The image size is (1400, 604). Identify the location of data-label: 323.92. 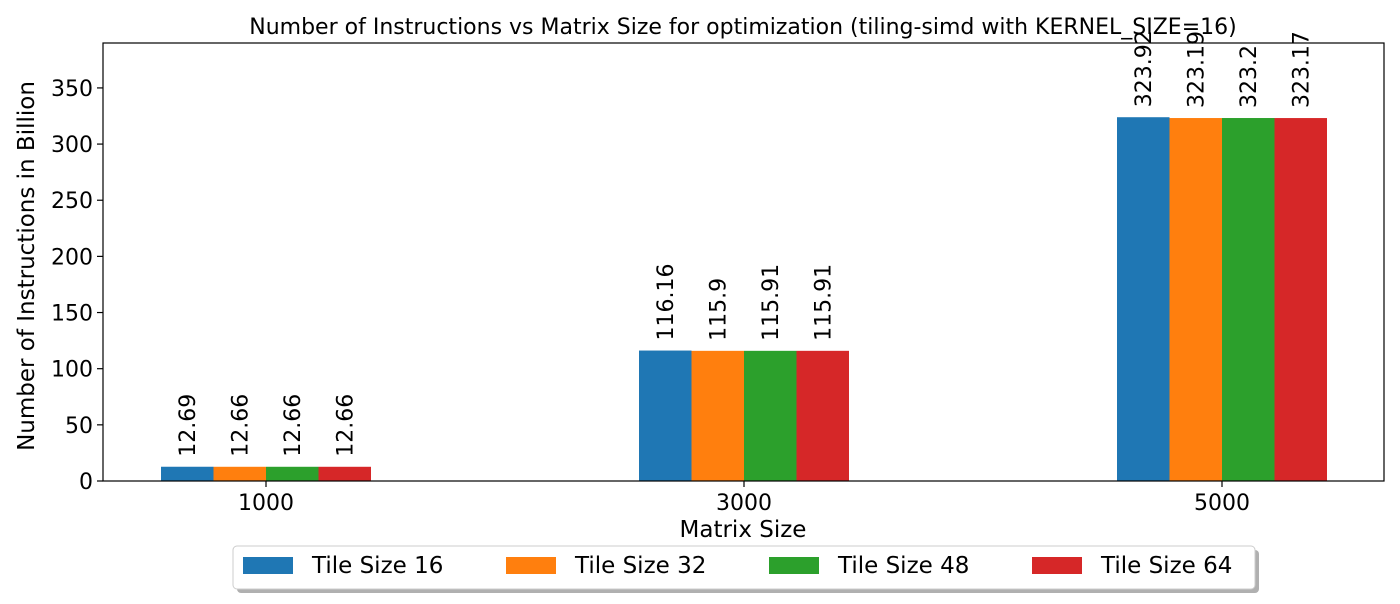
(1144, 68).